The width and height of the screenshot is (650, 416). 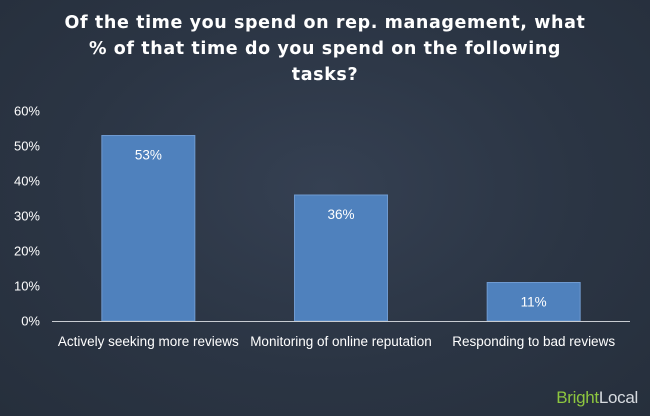 What do you see at coordinates (27, 181) in the screenshot?
I see `y-tick-label: 40%` at bounding box center [27, 181].